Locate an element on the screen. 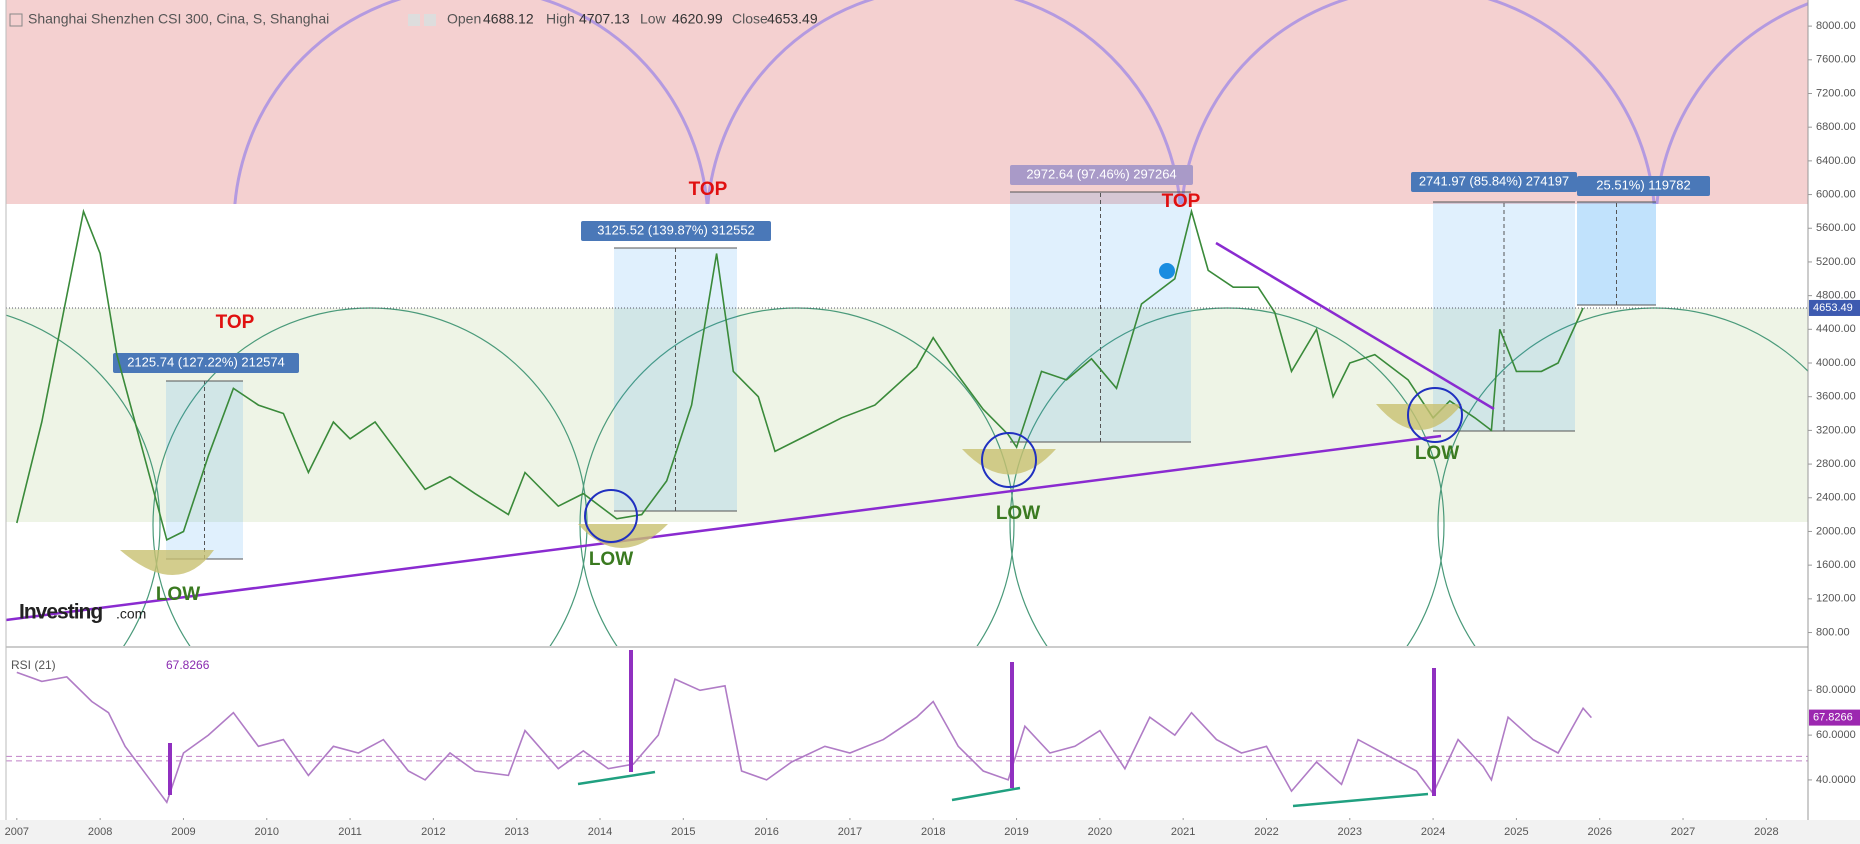  y-tick-label: 6000.00 is located at coordinates (1836, 194).